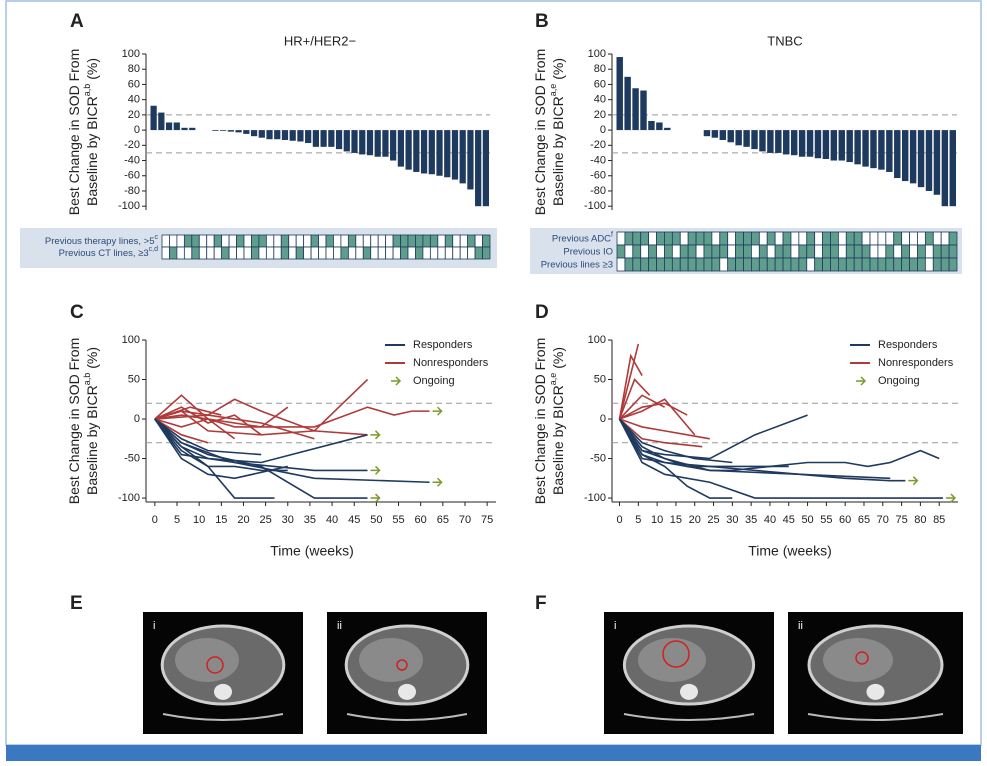 The image size is (987, 766). Describe the element at coordinates (153, 249) in the screenshot. I see `matrix-row-label-sup: c,d` at that location.